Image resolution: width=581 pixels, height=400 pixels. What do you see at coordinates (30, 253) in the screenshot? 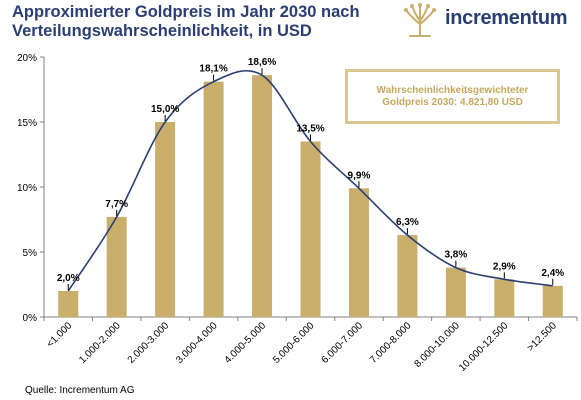
I see `y-tick-label: 5%` at bounding box center [30, 253].